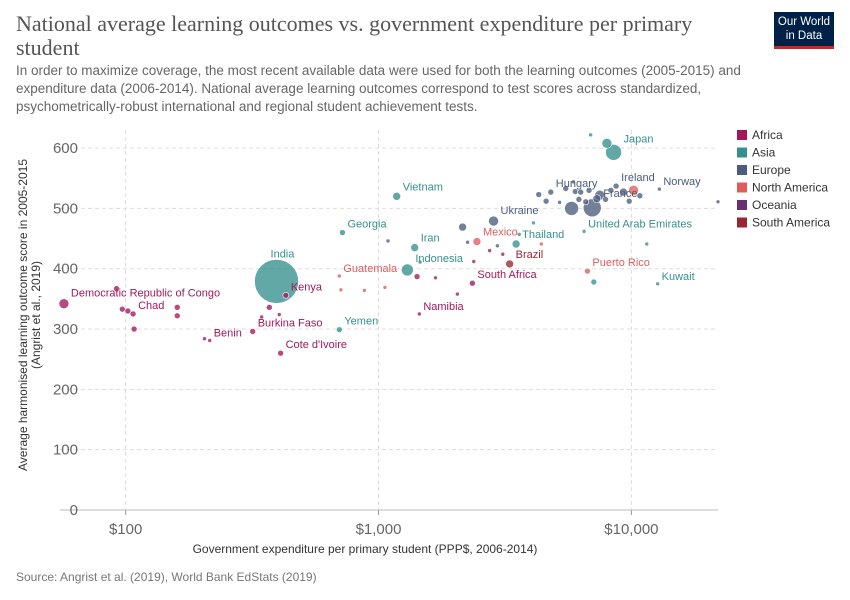 The height and width of the screenshot is (600, 850). What do you see at coordinates (659, 189) in the screenshot?
I see `point-norway` at bounding box center [659, 189].